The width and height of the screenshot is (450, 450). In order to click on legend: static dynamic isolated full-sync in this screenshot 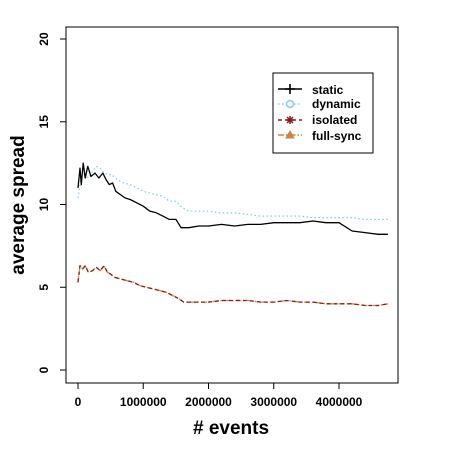, I will do `click(323, 113)`.